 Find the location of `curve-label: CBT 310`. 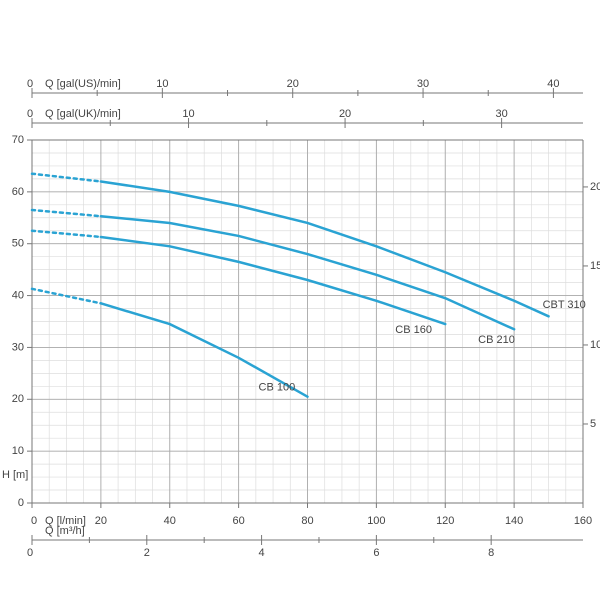

curve-label: CBT 310 is located at coordinates (564, 305).